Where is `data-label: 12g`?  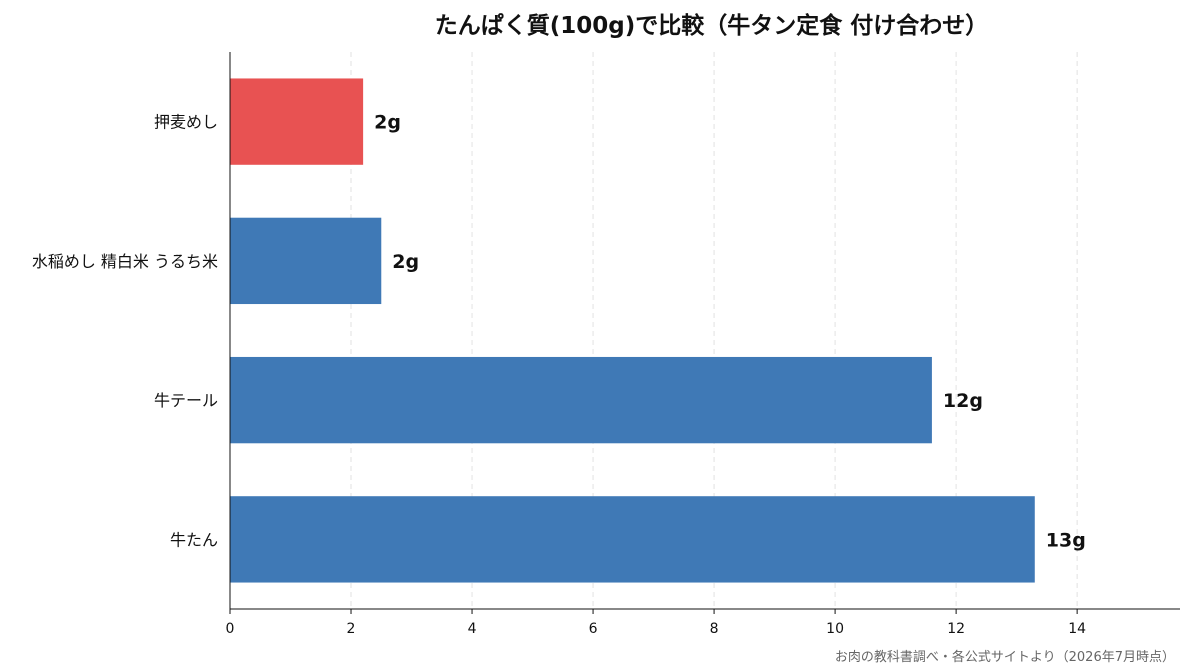
data-label: 12g is located at coordinates (963, 401).